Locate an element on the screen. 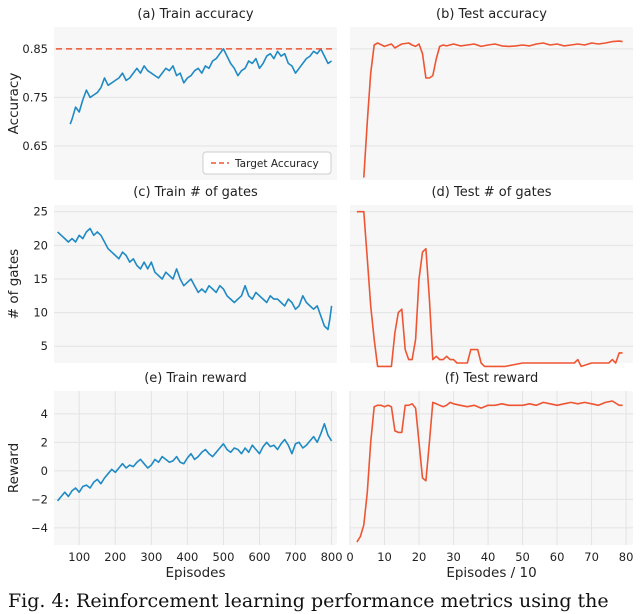 This screenshot has width=640, height=614. chart-6-xtick-label: 60 is located at coordinates (557, 557).